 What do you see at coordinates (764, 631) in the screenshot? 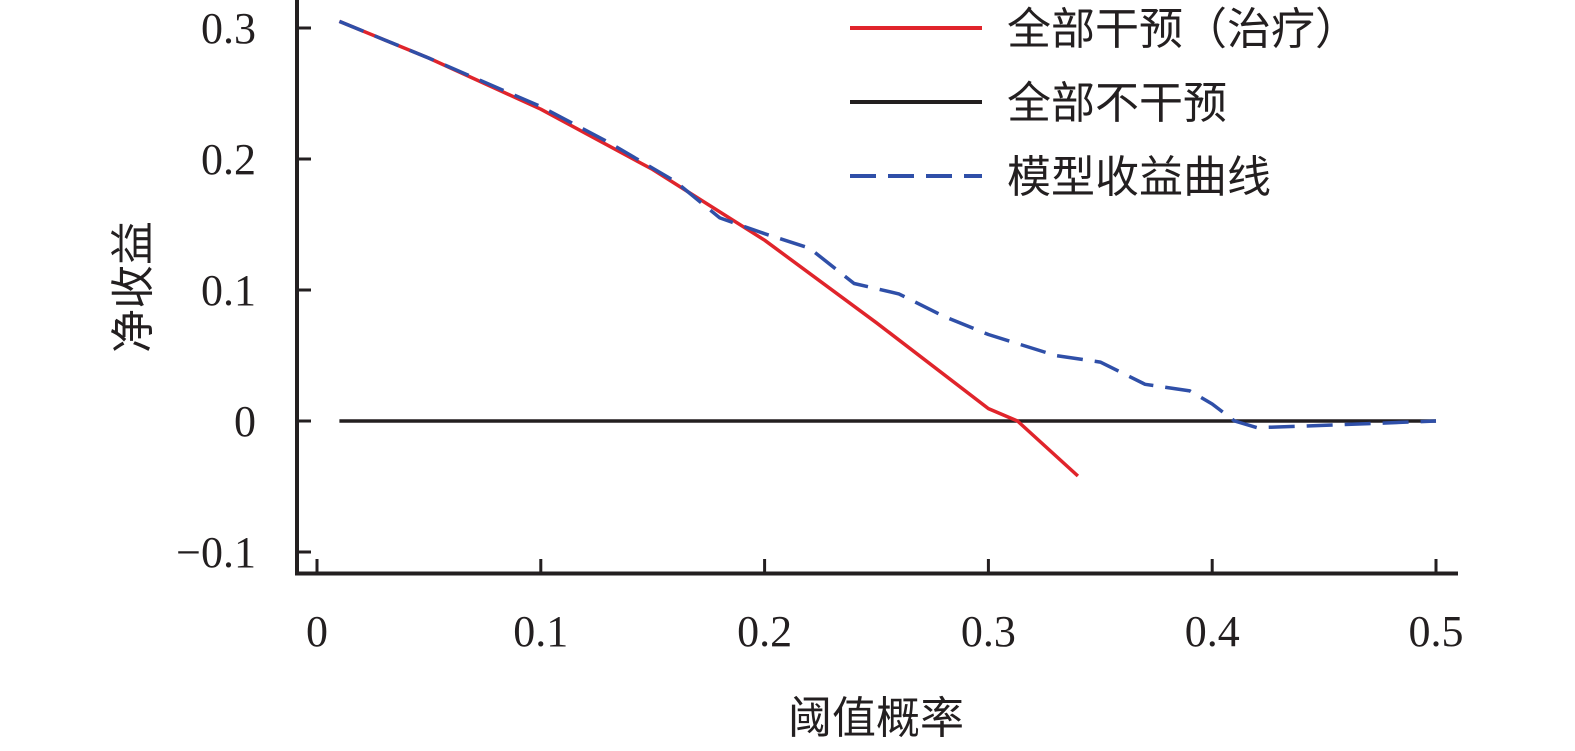
I see `x-tick-label: 0.2` at bounding box center [764, 631].